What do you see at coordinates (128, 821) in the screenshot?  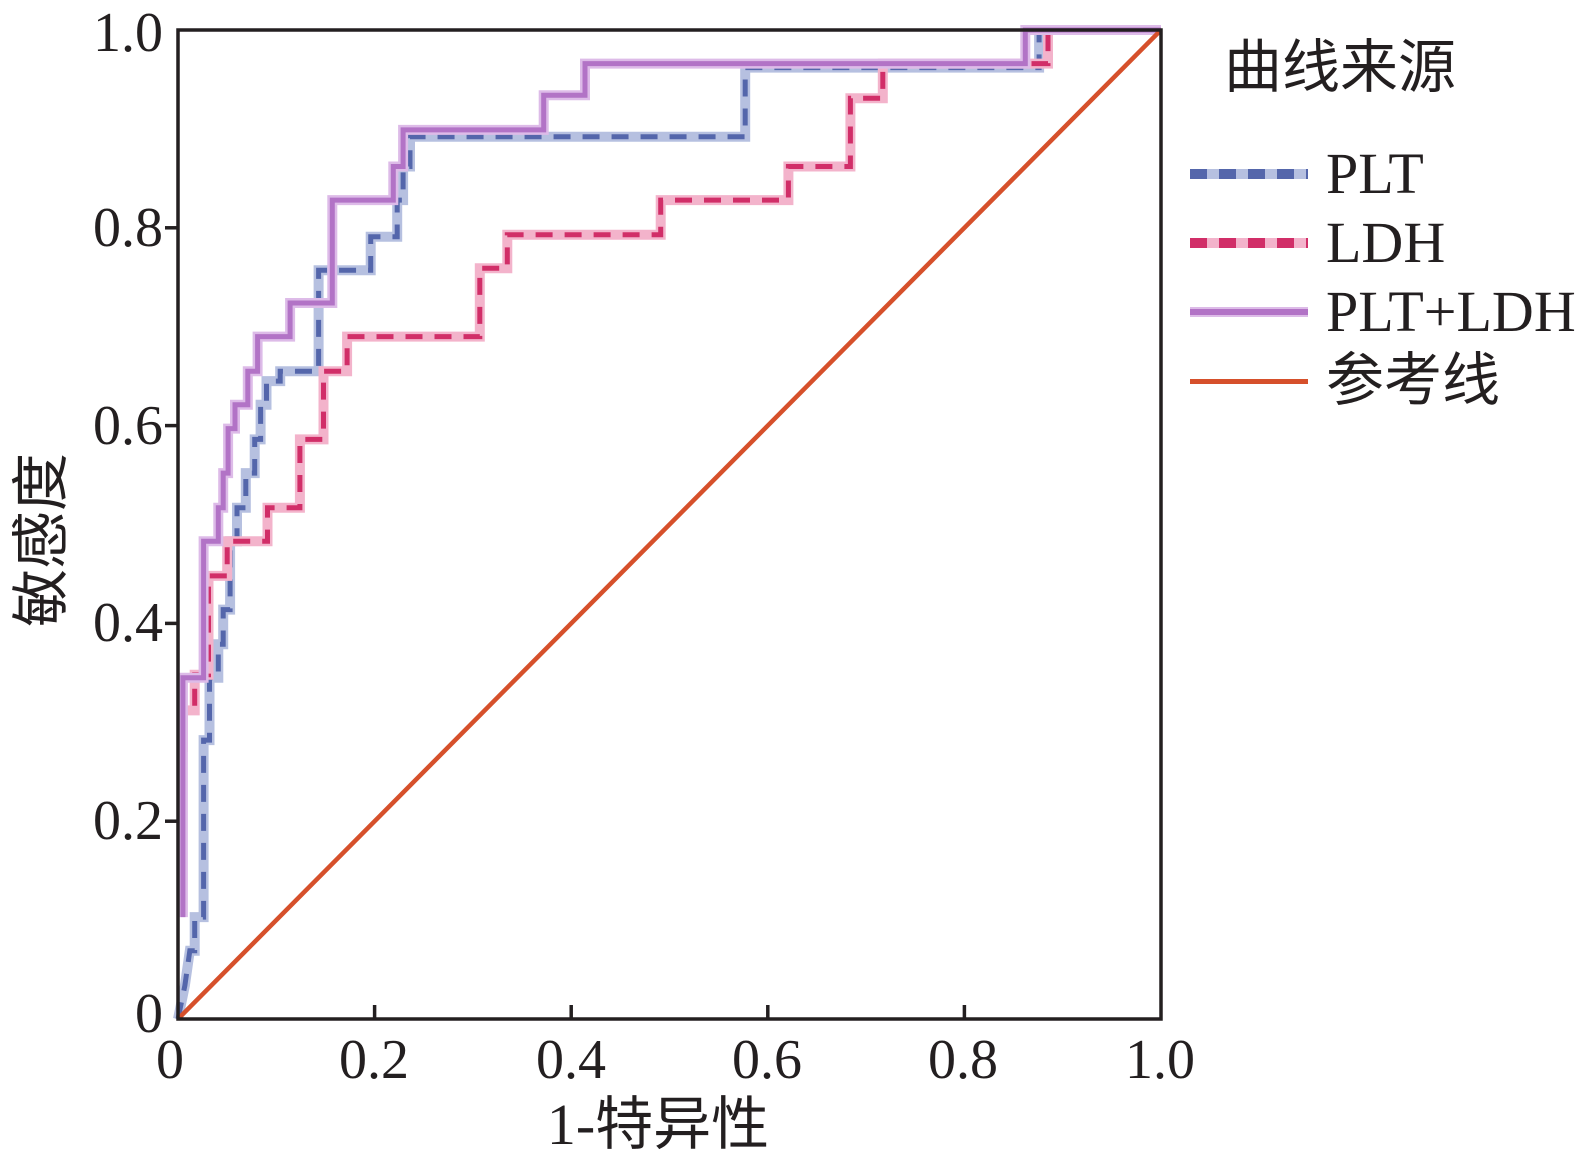 I see `y-tick-label-0.2: 0.2` at bounding box center [128, 821].